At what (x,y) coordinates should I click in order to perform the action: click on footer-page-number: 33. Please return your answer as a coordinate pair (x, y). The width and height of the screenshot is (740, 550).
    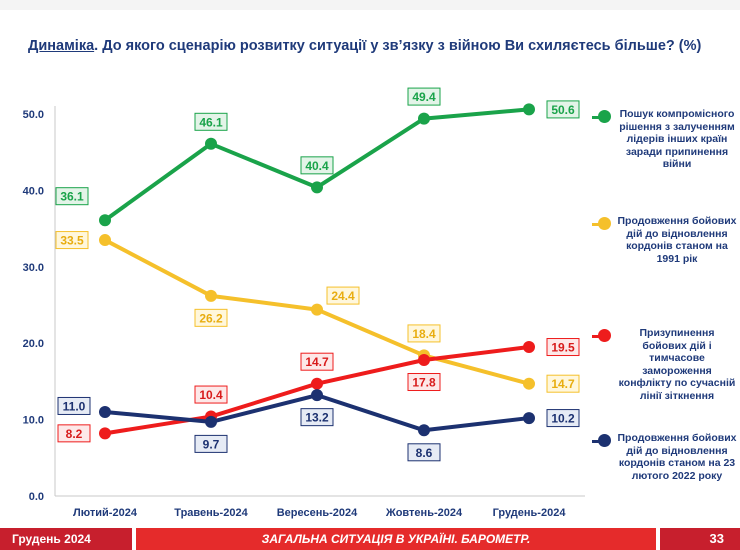
    Looking at the image, I should click on (700, 539).